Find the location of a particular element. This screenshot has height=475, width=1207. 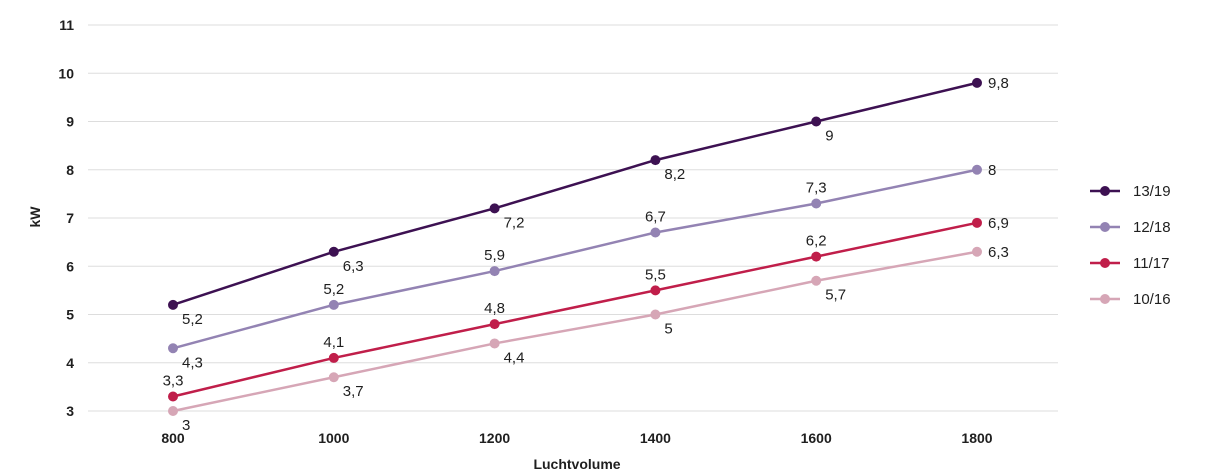

y-tick-label: 7 is located at coordinates (70, 218).